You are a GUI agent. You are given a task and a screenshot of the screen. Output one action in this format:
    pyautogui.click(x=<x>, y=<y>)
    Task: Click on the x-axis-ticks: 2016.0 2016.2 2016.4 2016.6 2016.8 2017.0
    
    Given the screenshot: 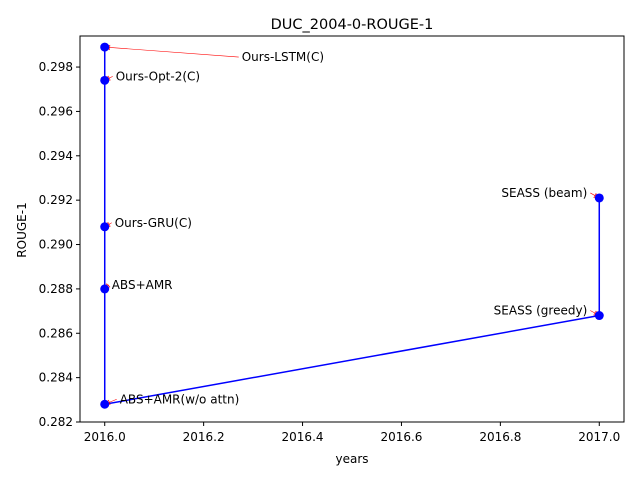 What is the action you would take?
    pyautogui.click(x=352, y=433)
    